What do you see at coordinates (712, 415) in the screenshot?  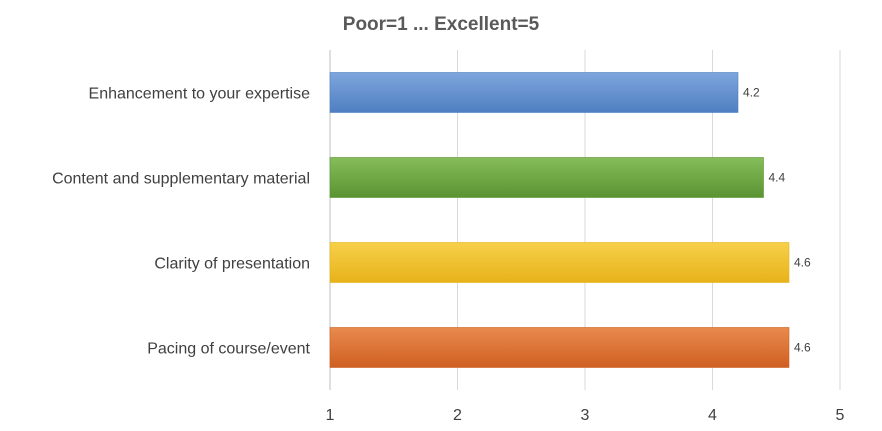 I see `x-tick-label: 4` at bounding box center [712, 415].